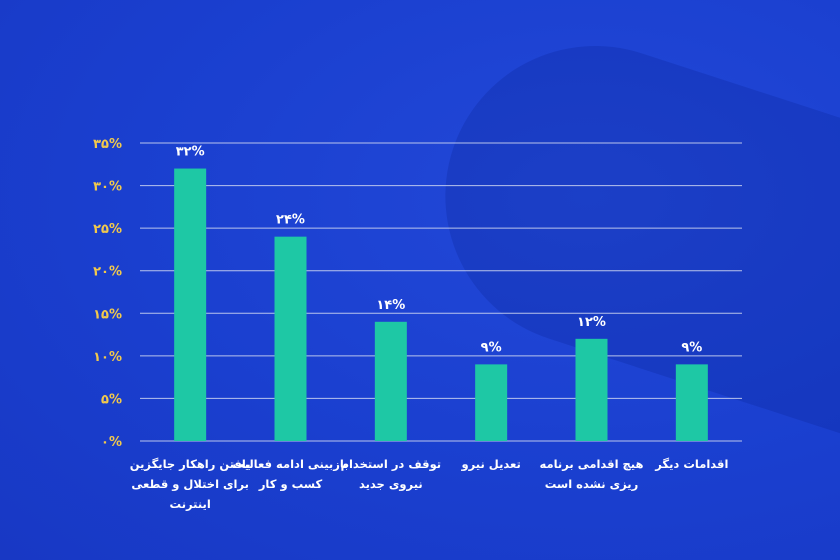  I want to click on category-label: بازبینی ادامه فعالیت, so click(290, 464).